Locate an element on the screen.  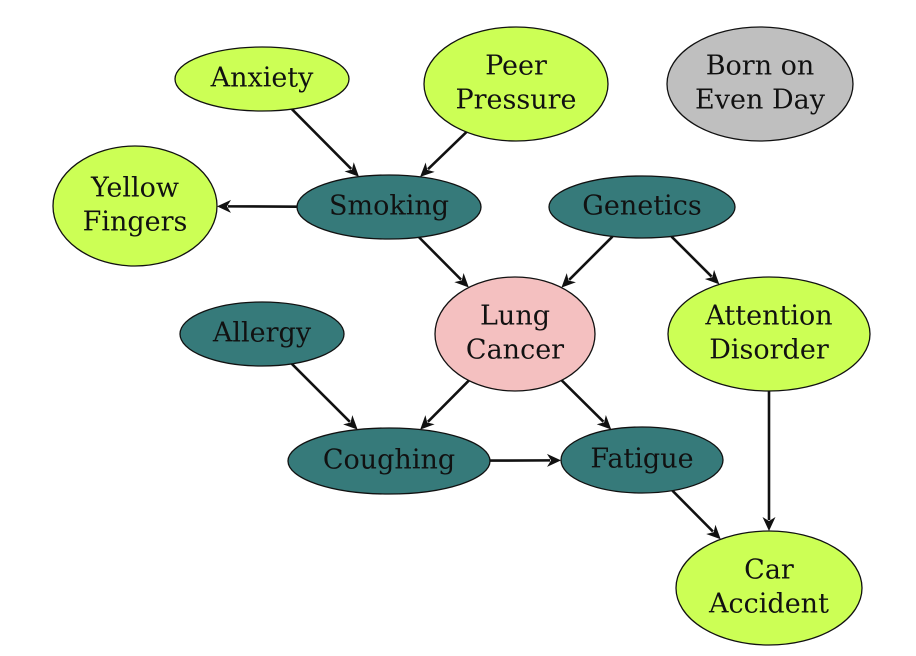
edge-fatigue-to-car-accident is located at coordinates (696, 514).